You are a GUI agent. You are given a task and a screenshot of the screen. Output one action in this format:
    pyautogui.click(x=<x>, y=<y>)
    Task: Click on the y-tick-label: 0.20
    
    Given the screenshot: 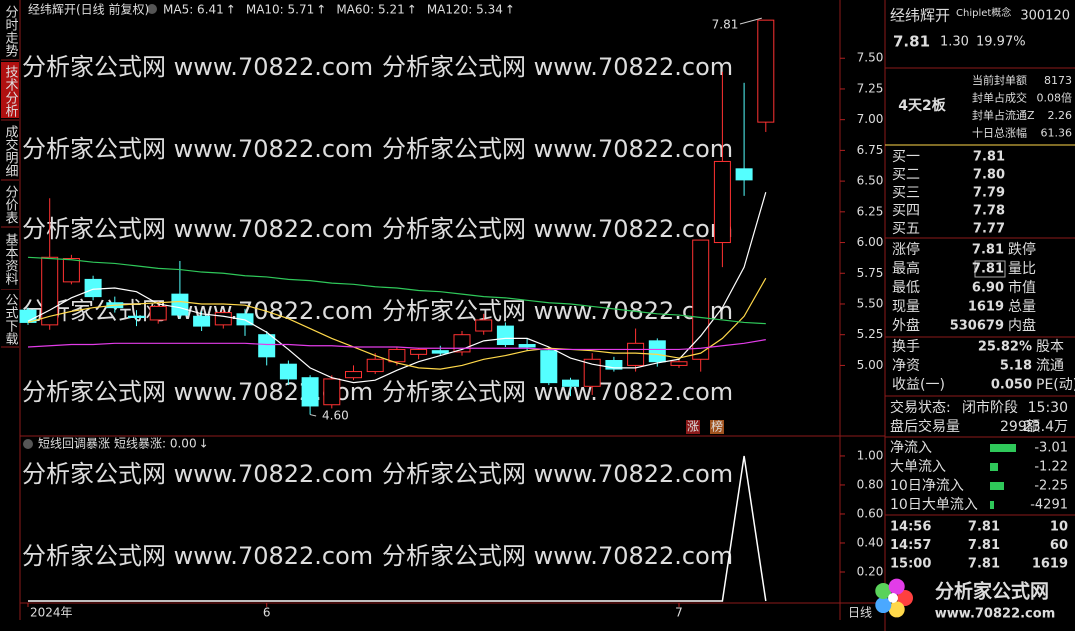 What is the action you would take?
    pyautogui.click(x=870, y=571)
    